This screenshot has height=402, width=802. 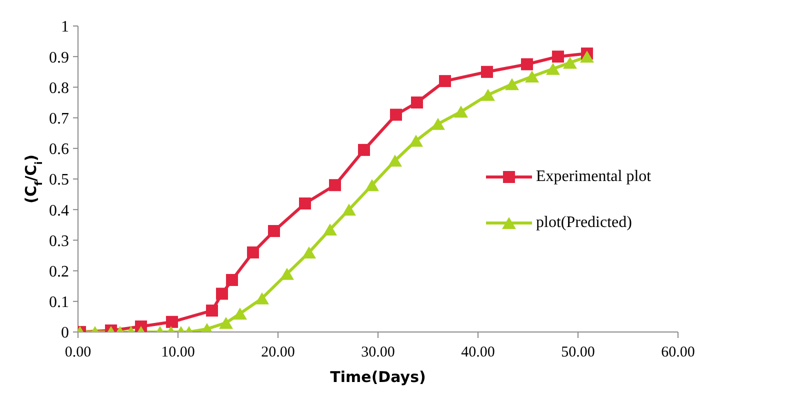 What do you see at coordinates (59, 57) in the screenshot?
I see `y-tick-label: 0.9` at bounding box center [59, 57].